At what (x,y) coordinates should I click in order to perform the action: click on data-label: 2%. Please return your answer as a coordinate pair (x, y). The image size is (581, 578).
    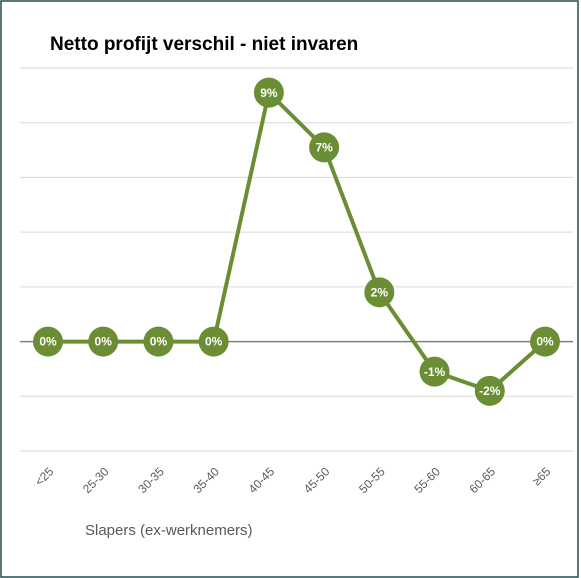
    Looking at the image, I should click on (380, 293).